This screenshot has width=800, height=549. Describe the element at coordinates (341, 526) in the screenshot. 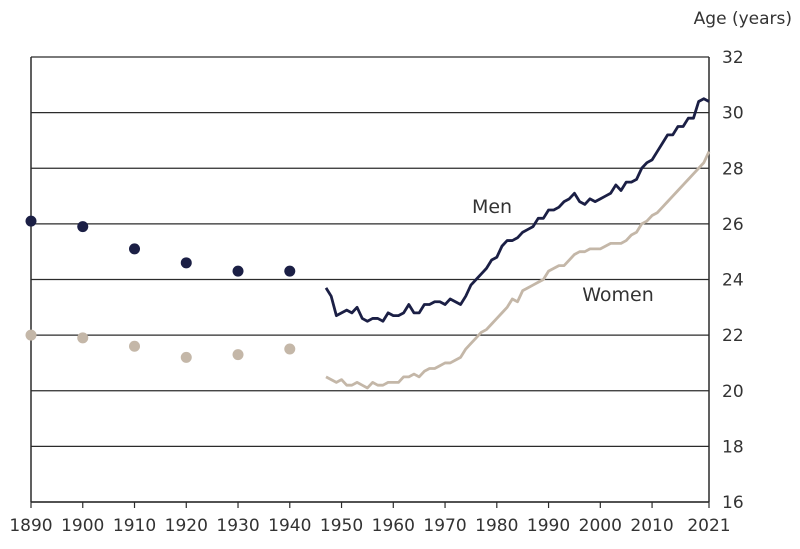

I see `x-tick-label: 1950` at that location.